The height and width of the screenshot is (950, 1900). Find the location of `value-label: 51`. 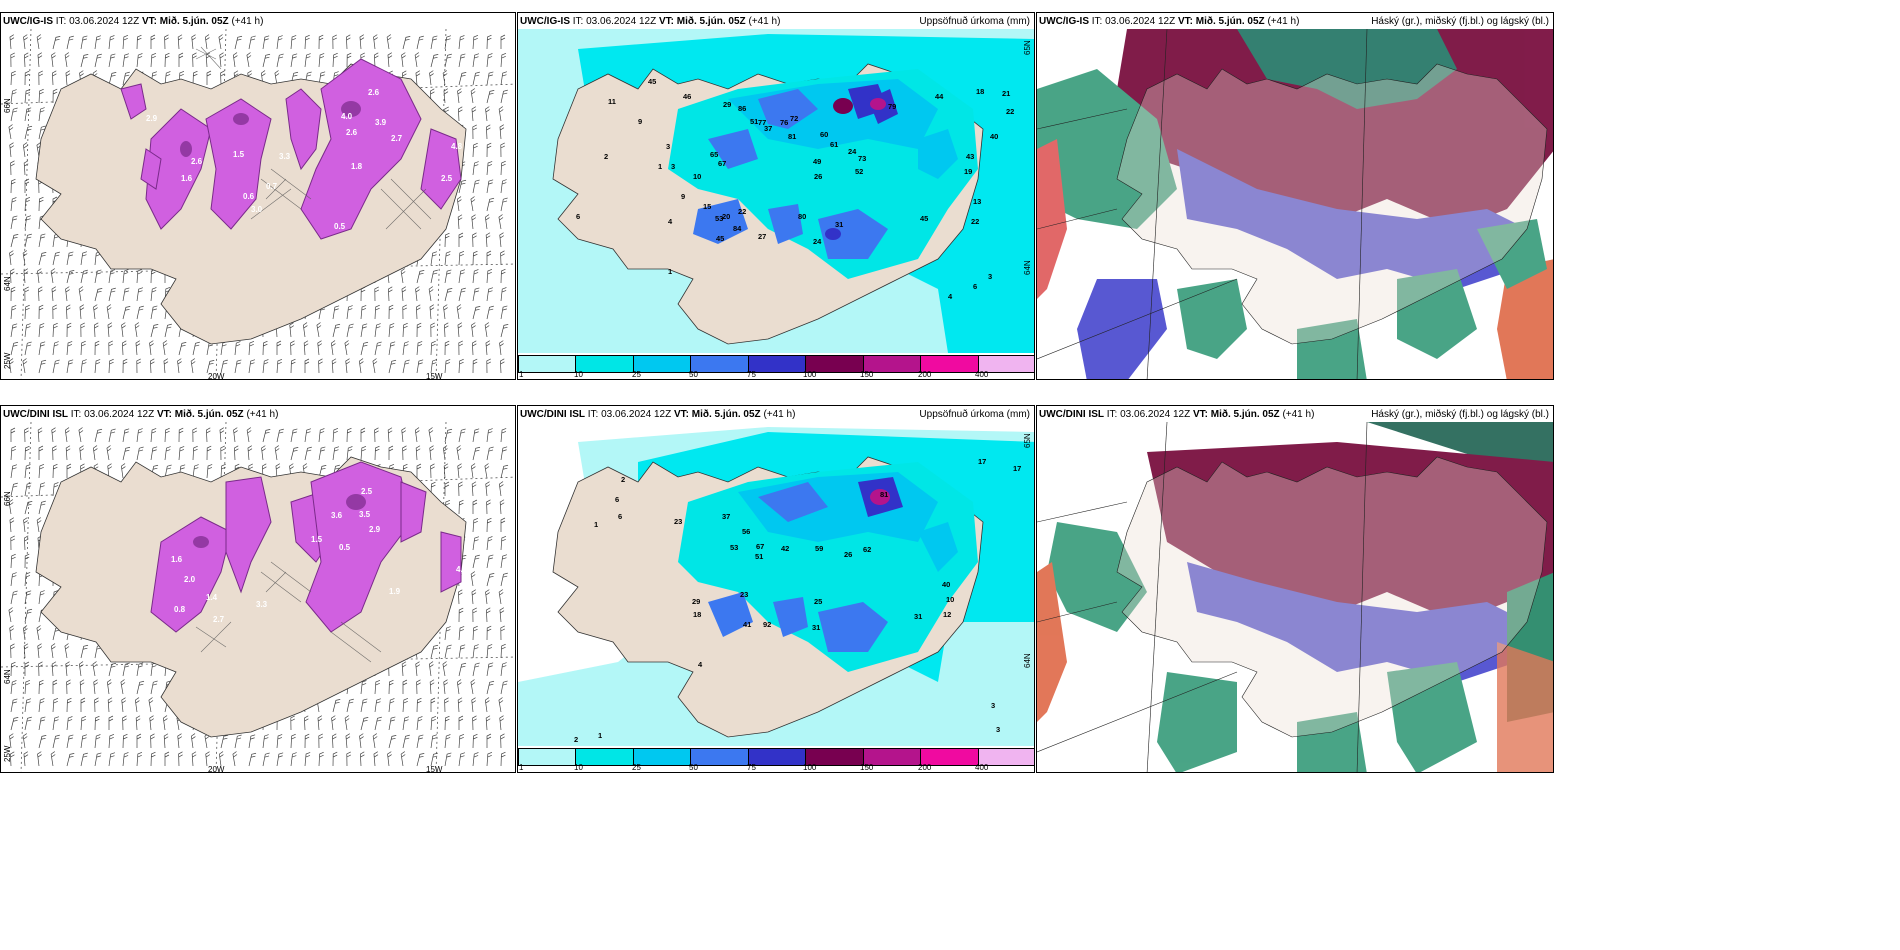

value-label: 51 is located at coordinates (754, 121).